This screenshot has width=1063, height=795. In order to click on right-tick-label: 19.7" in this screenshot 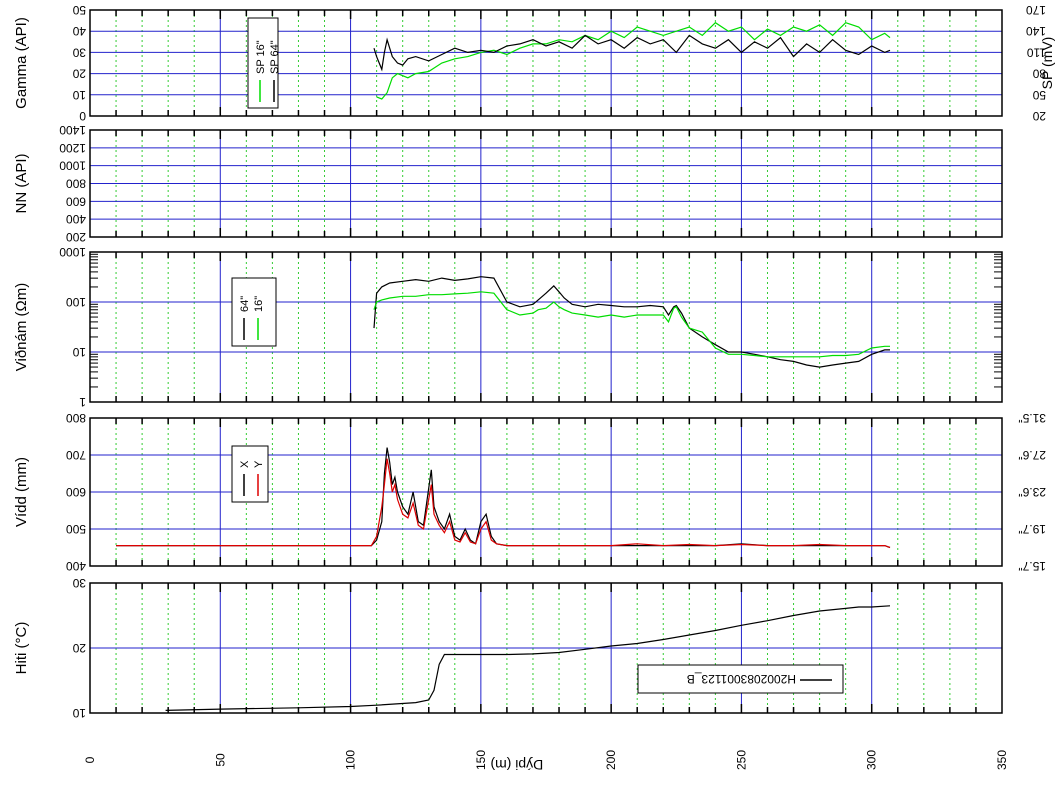, I will do `click(1032, 529)`.